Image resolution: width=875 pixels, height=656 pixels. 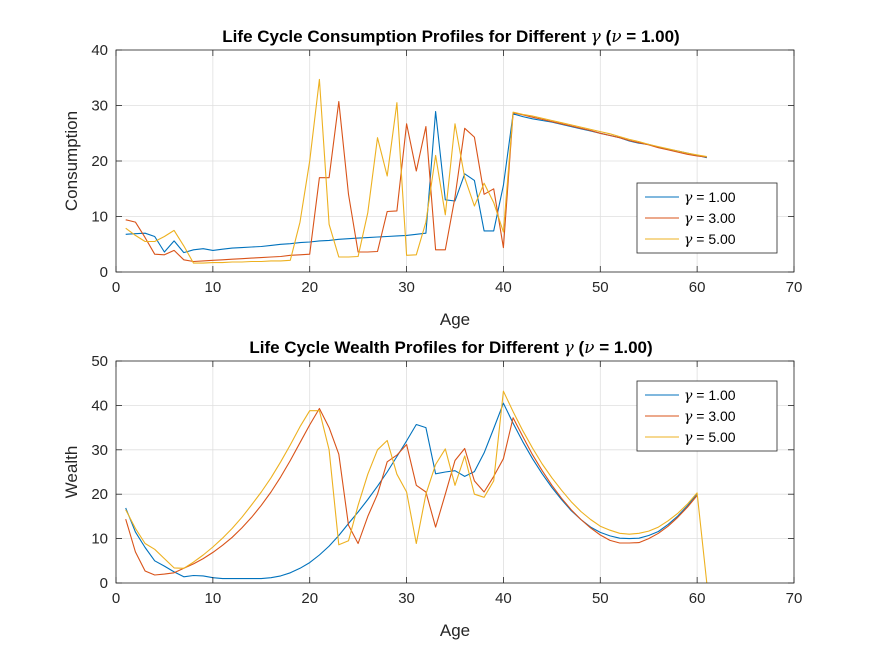 I want to click on consumption-x-tick-label: 40, so click(x=503, y=287).